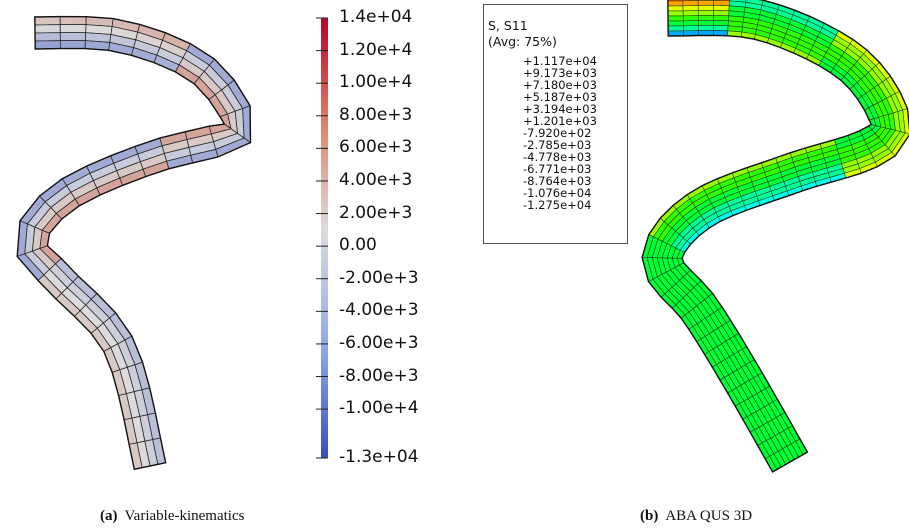  I want to click on colorbar-tick-label: 4.00e+3, so click(376, 179).